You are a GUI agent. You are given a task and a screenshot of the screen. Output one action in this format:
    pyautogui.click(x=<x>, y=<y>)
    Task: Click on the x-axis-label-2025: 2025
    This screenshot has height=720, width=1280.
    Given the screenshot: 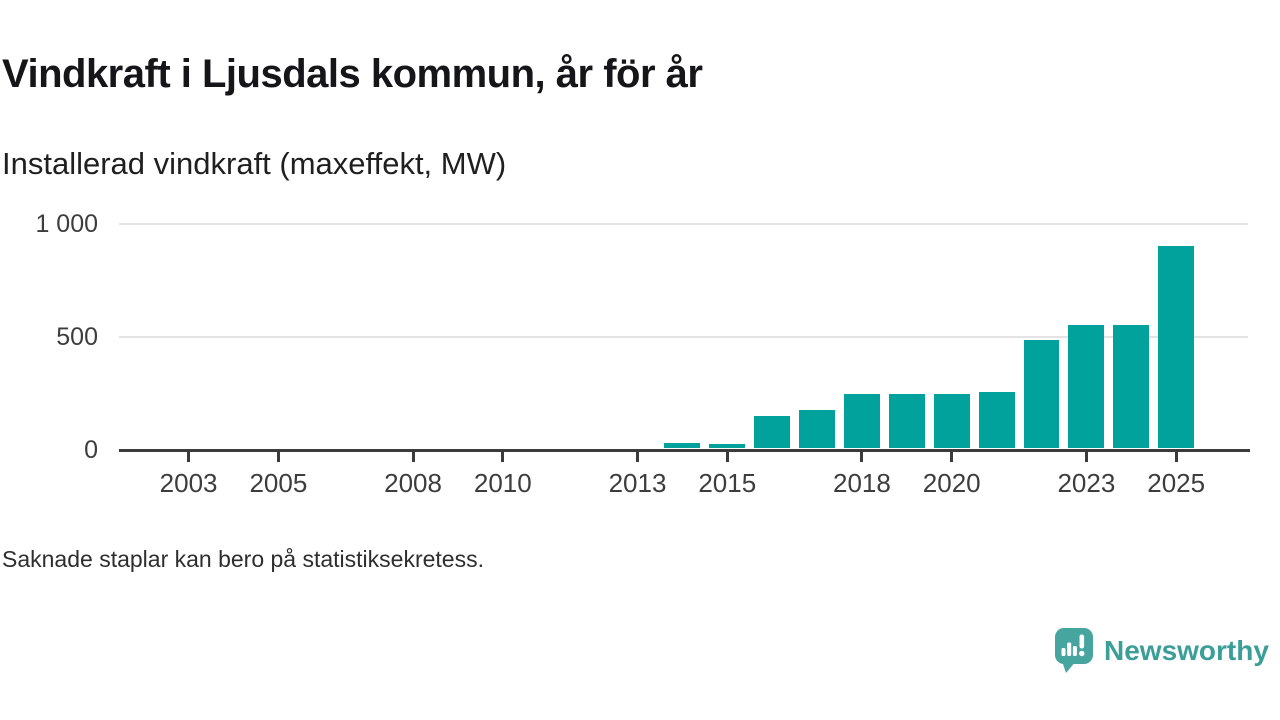 What is the action you would take?
    pyautogui.click(x=1176, y=483)
    